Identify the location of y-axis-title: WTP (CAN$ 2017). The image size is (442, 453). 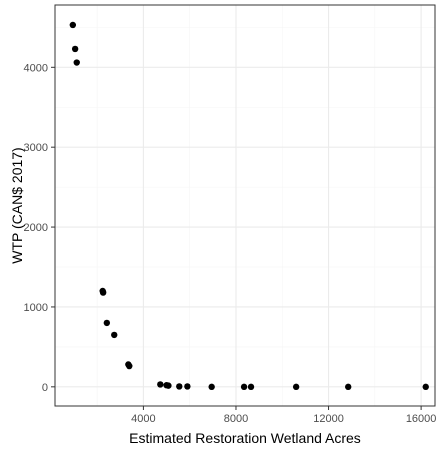
(17, 205).